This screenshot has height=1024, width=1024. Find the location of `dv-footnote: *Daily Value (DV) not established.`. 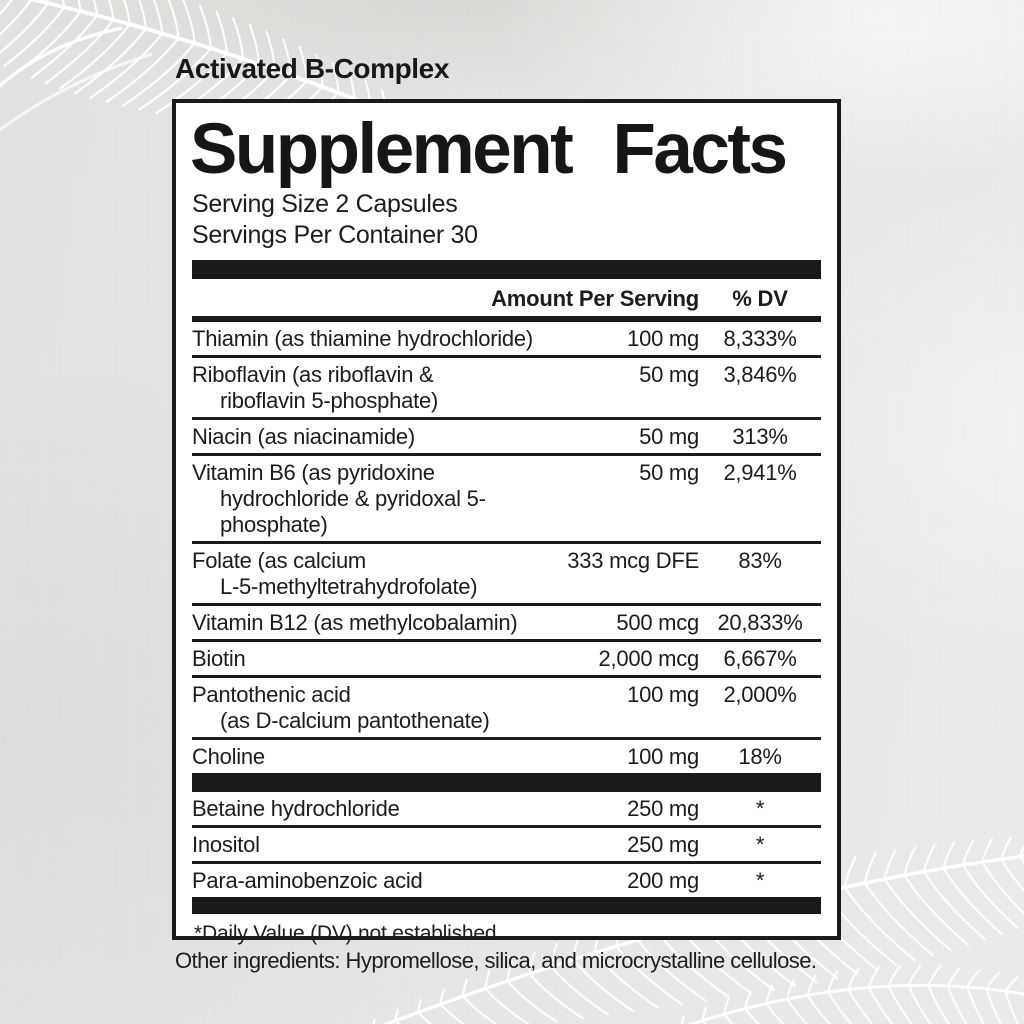

dv-footnote: *Daily Value (DV) not established. is located at coordinates (348, 933).